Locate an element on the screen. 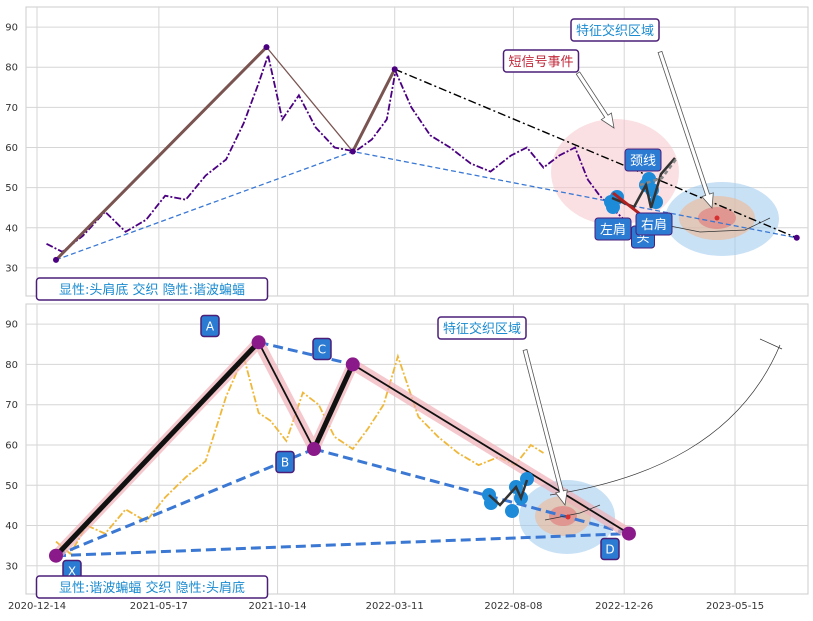 This screenshot has height=621, width=813. bd-line is located at coordinates (471, 491).